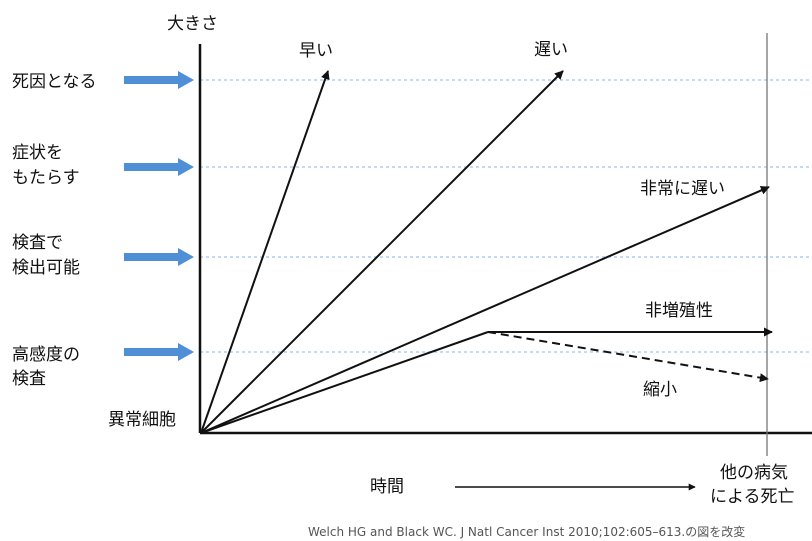 The width and height of the screenshot is (812, 541). What do you see at coordinates (265, 252) in the screenshot?
I see `growth-arrow-fast` at bounding box center [265, 252].